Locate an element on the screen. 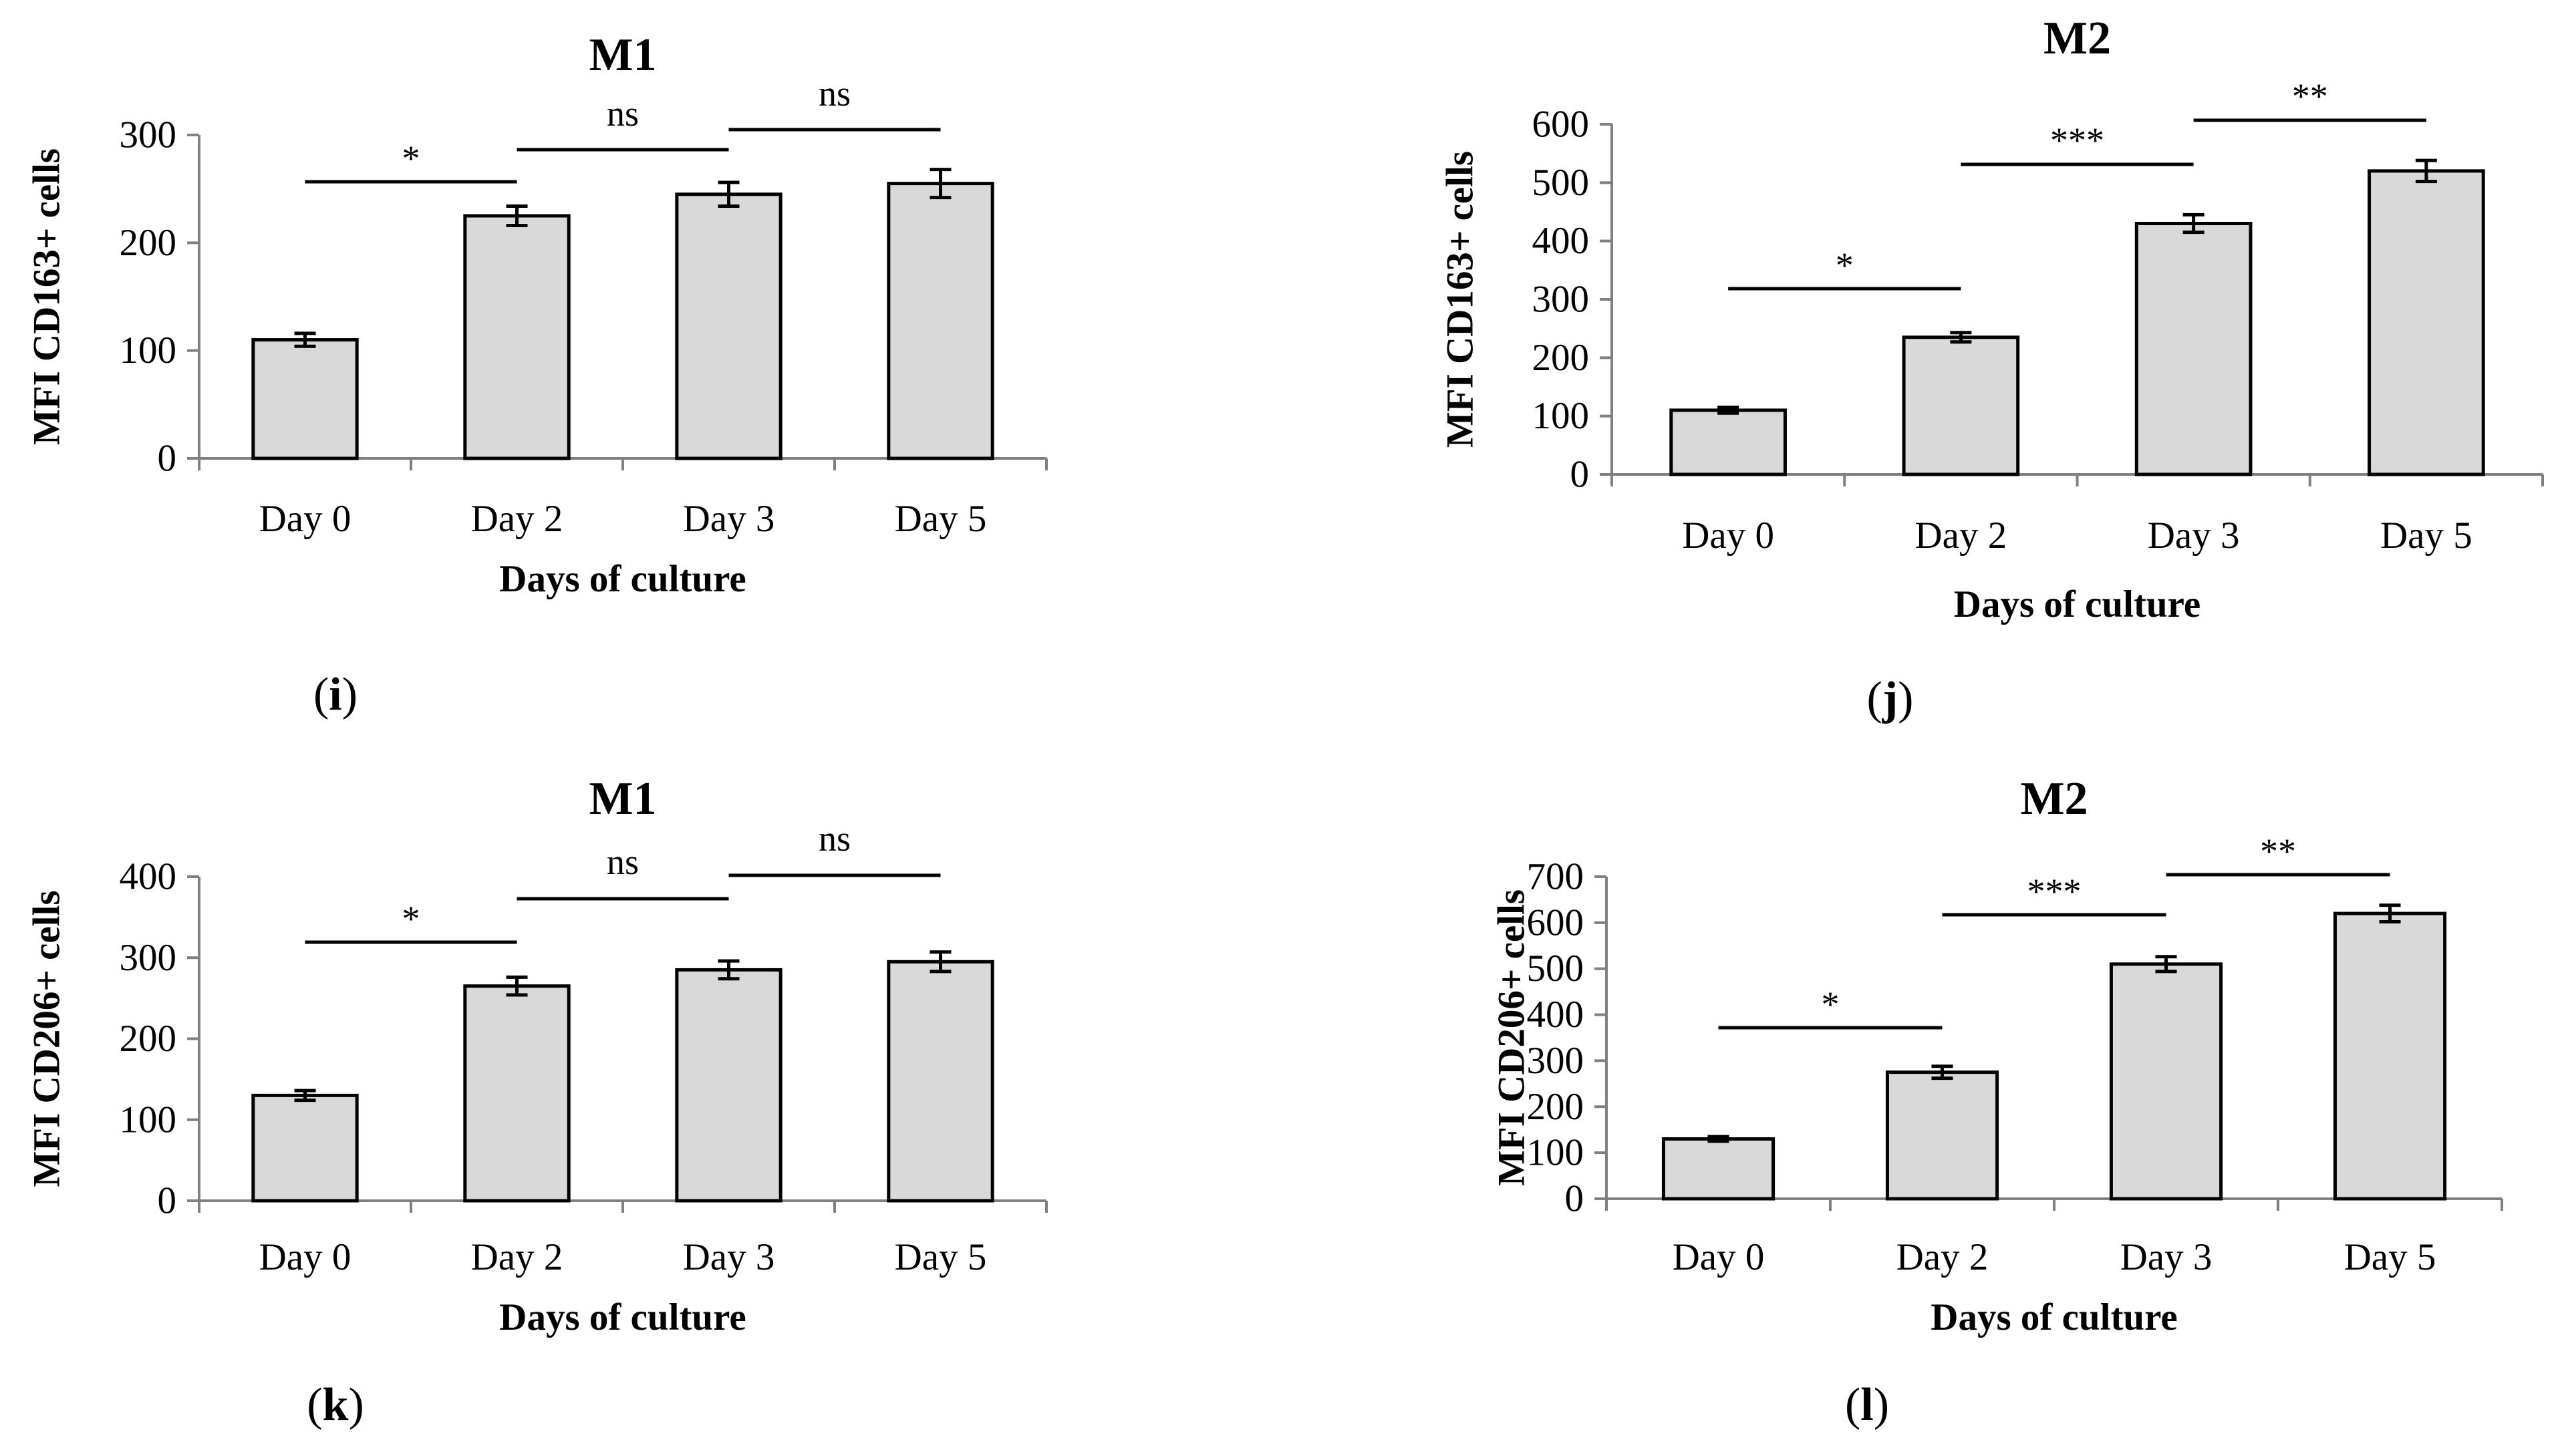  significance-label-l-1: *** is located at coordinates (2054, 891).